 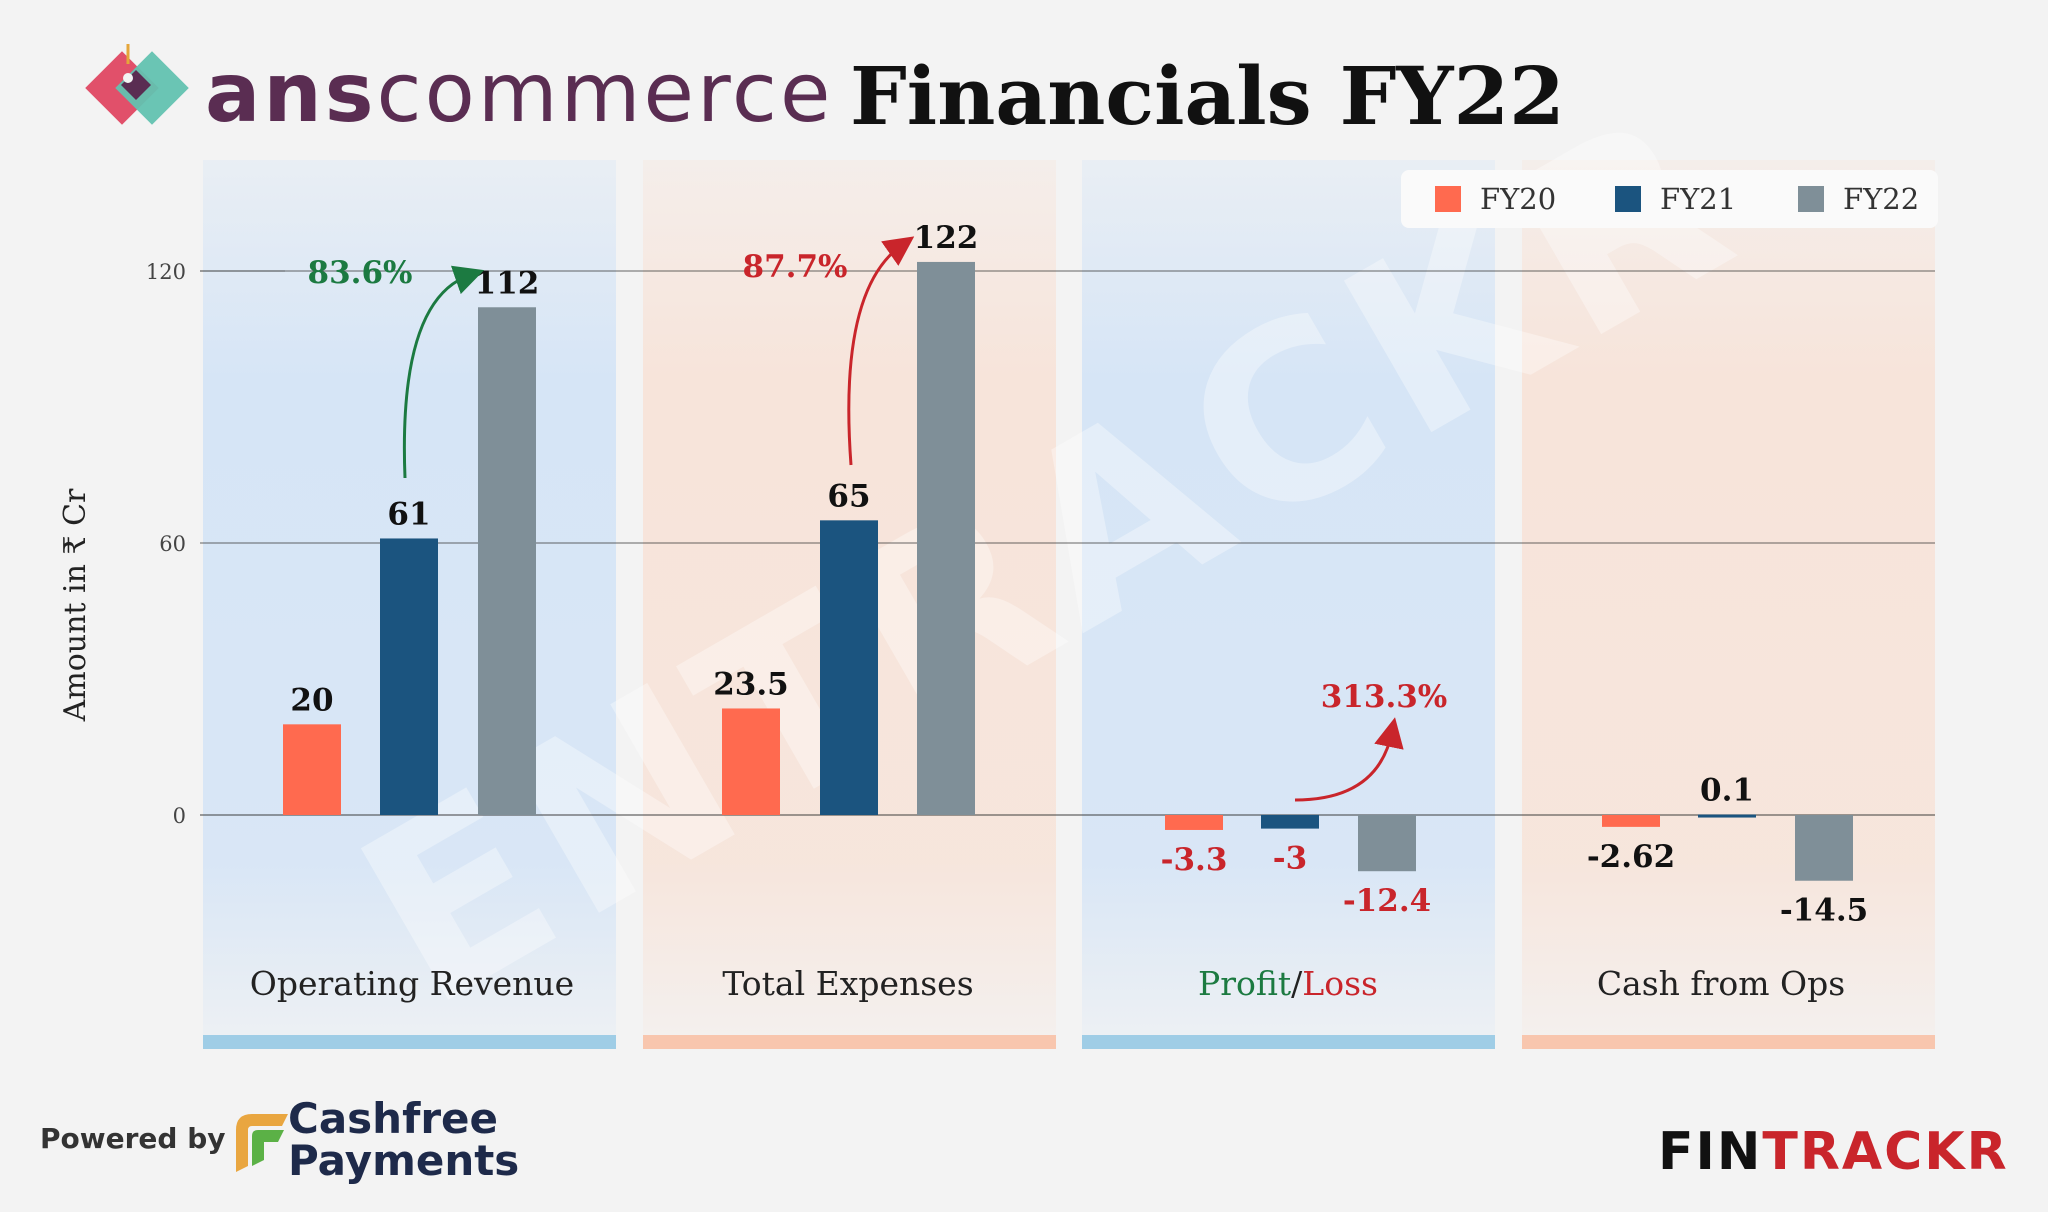 I want to click on powered-by-label: Powered by, so click(x=133, y=1138).